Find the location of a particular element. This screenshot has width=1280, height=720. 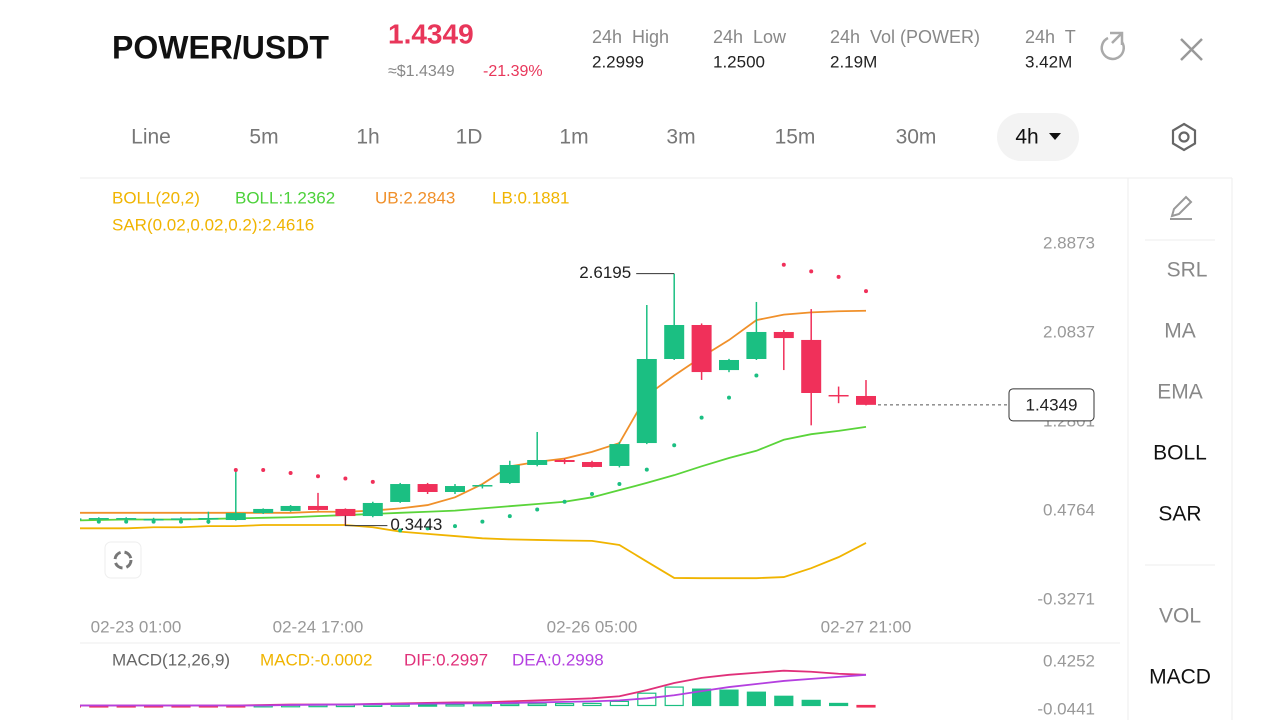

indicator-option: SRL is located at coordinates (1187, 270).